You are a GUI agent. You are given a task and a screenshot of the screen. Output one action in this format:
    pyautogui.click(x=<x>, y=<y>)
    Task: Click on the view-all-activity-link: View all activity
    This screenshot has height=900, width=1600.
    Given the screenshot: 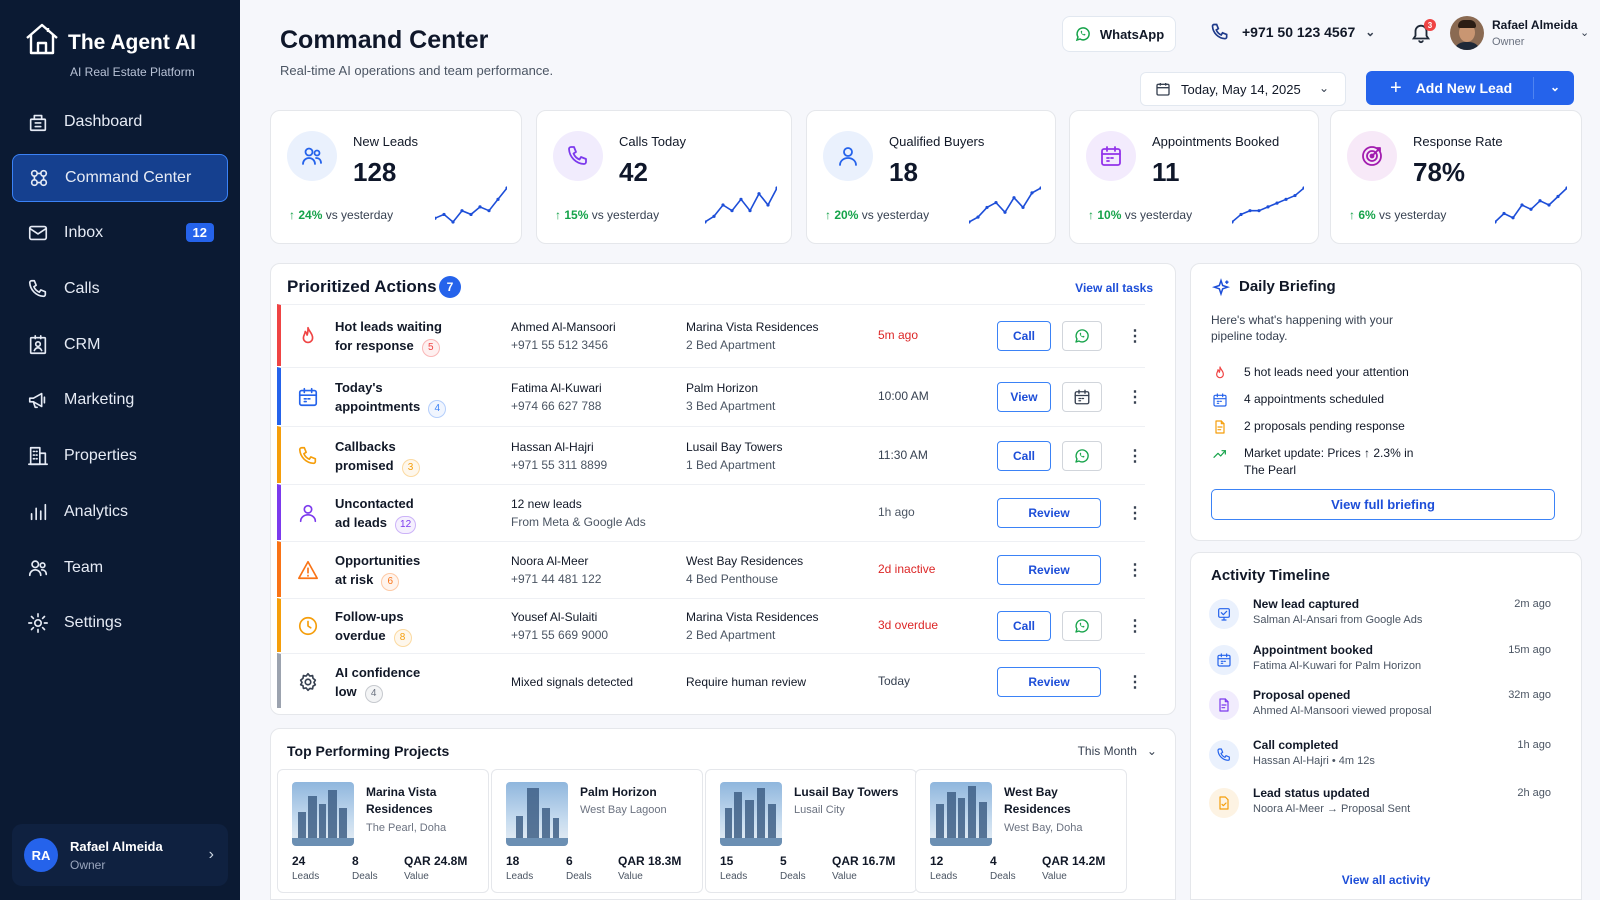 What is the action you would take?
    pyautogui.click(x=1386, y=880)
    